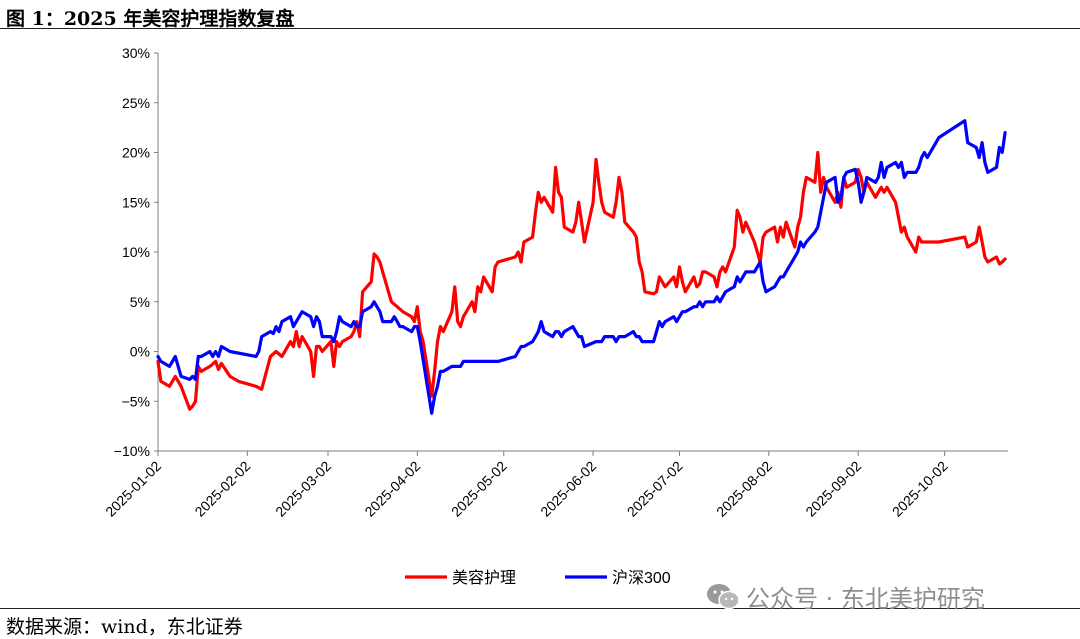 This screenshot has height=639, width=1080. Describe the element at coordinates (392, 489) in the screenshot. I see `x-tick-label: 2025-04-02` at that location.